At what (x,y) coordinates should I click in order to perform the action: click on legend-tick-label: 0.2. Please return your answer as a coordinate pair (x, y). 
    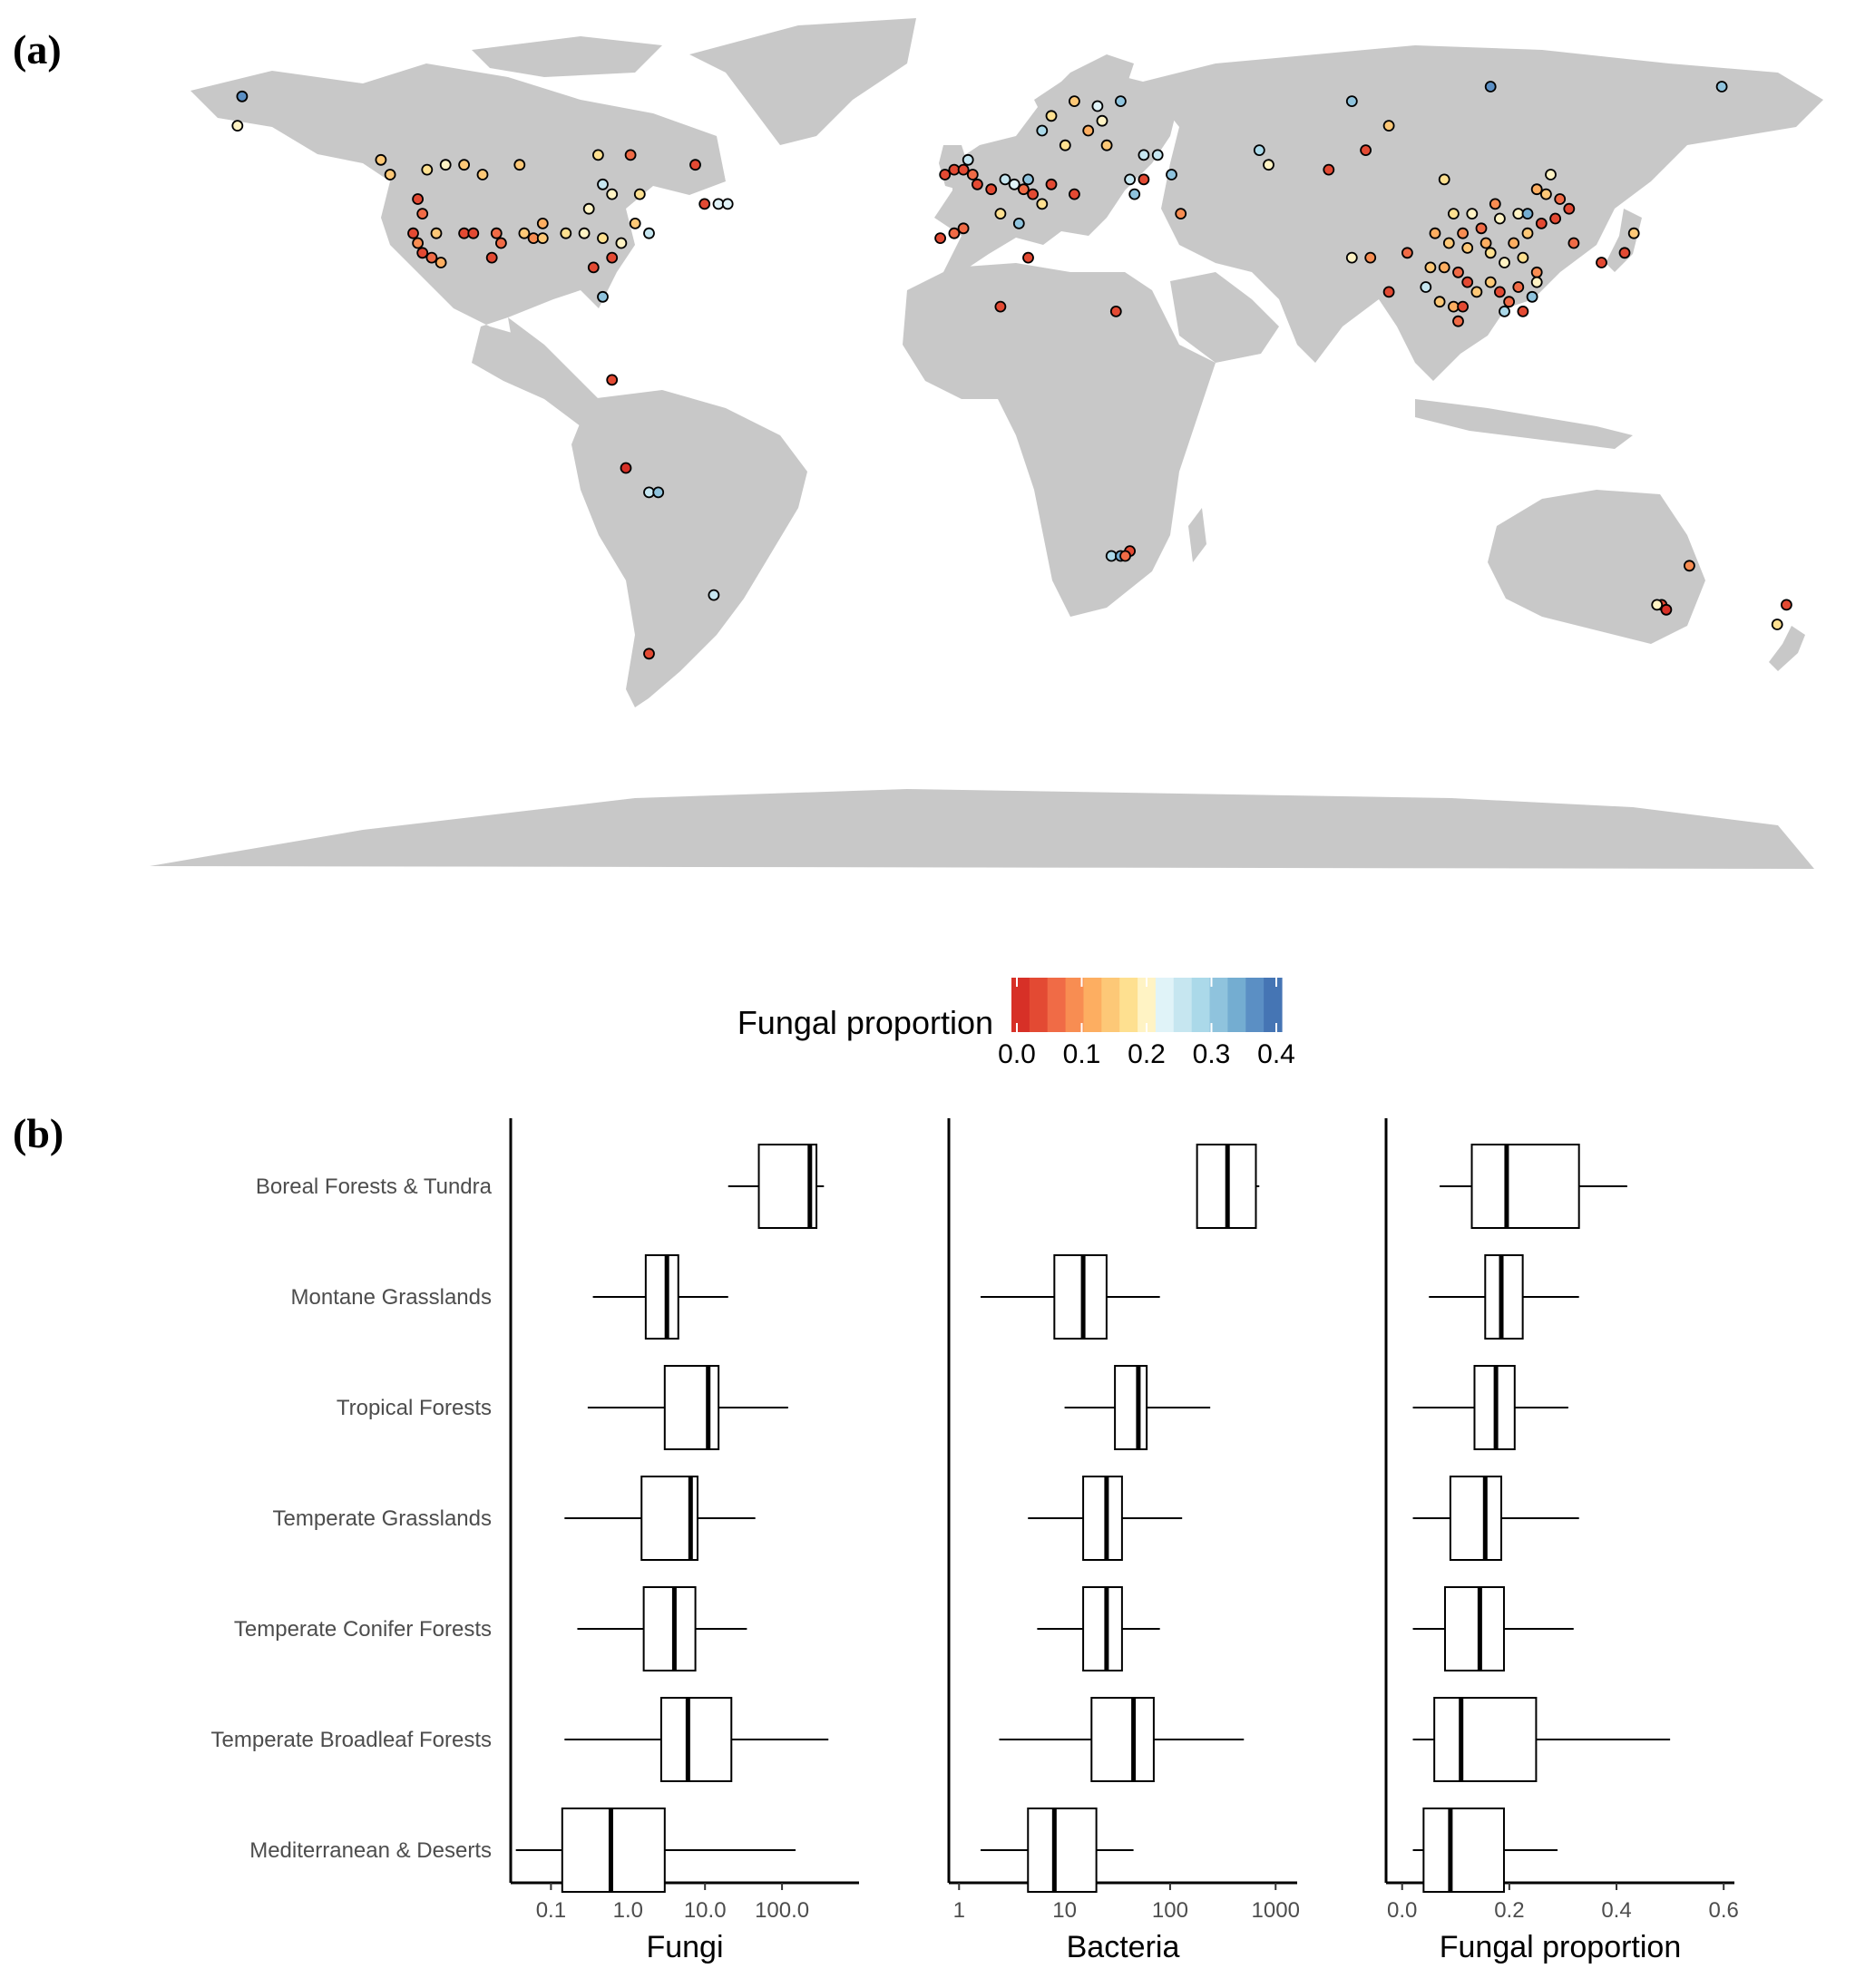
    Looking at the image, I should click on (1147, 1054).